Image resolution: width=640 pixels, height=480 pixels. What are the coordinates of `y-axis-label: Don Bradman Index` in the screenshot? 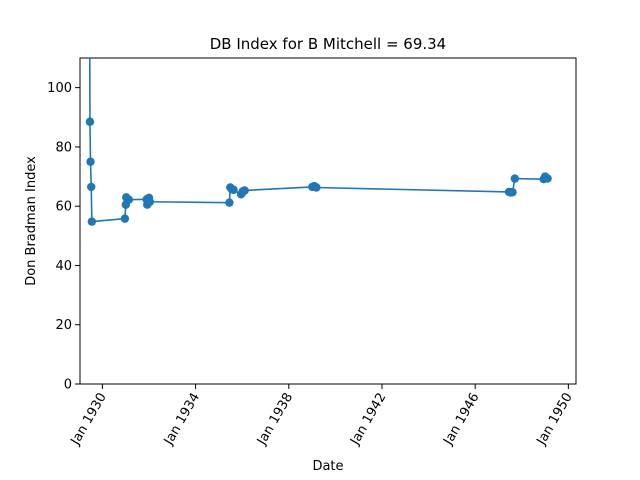 It's located at (31, 221).